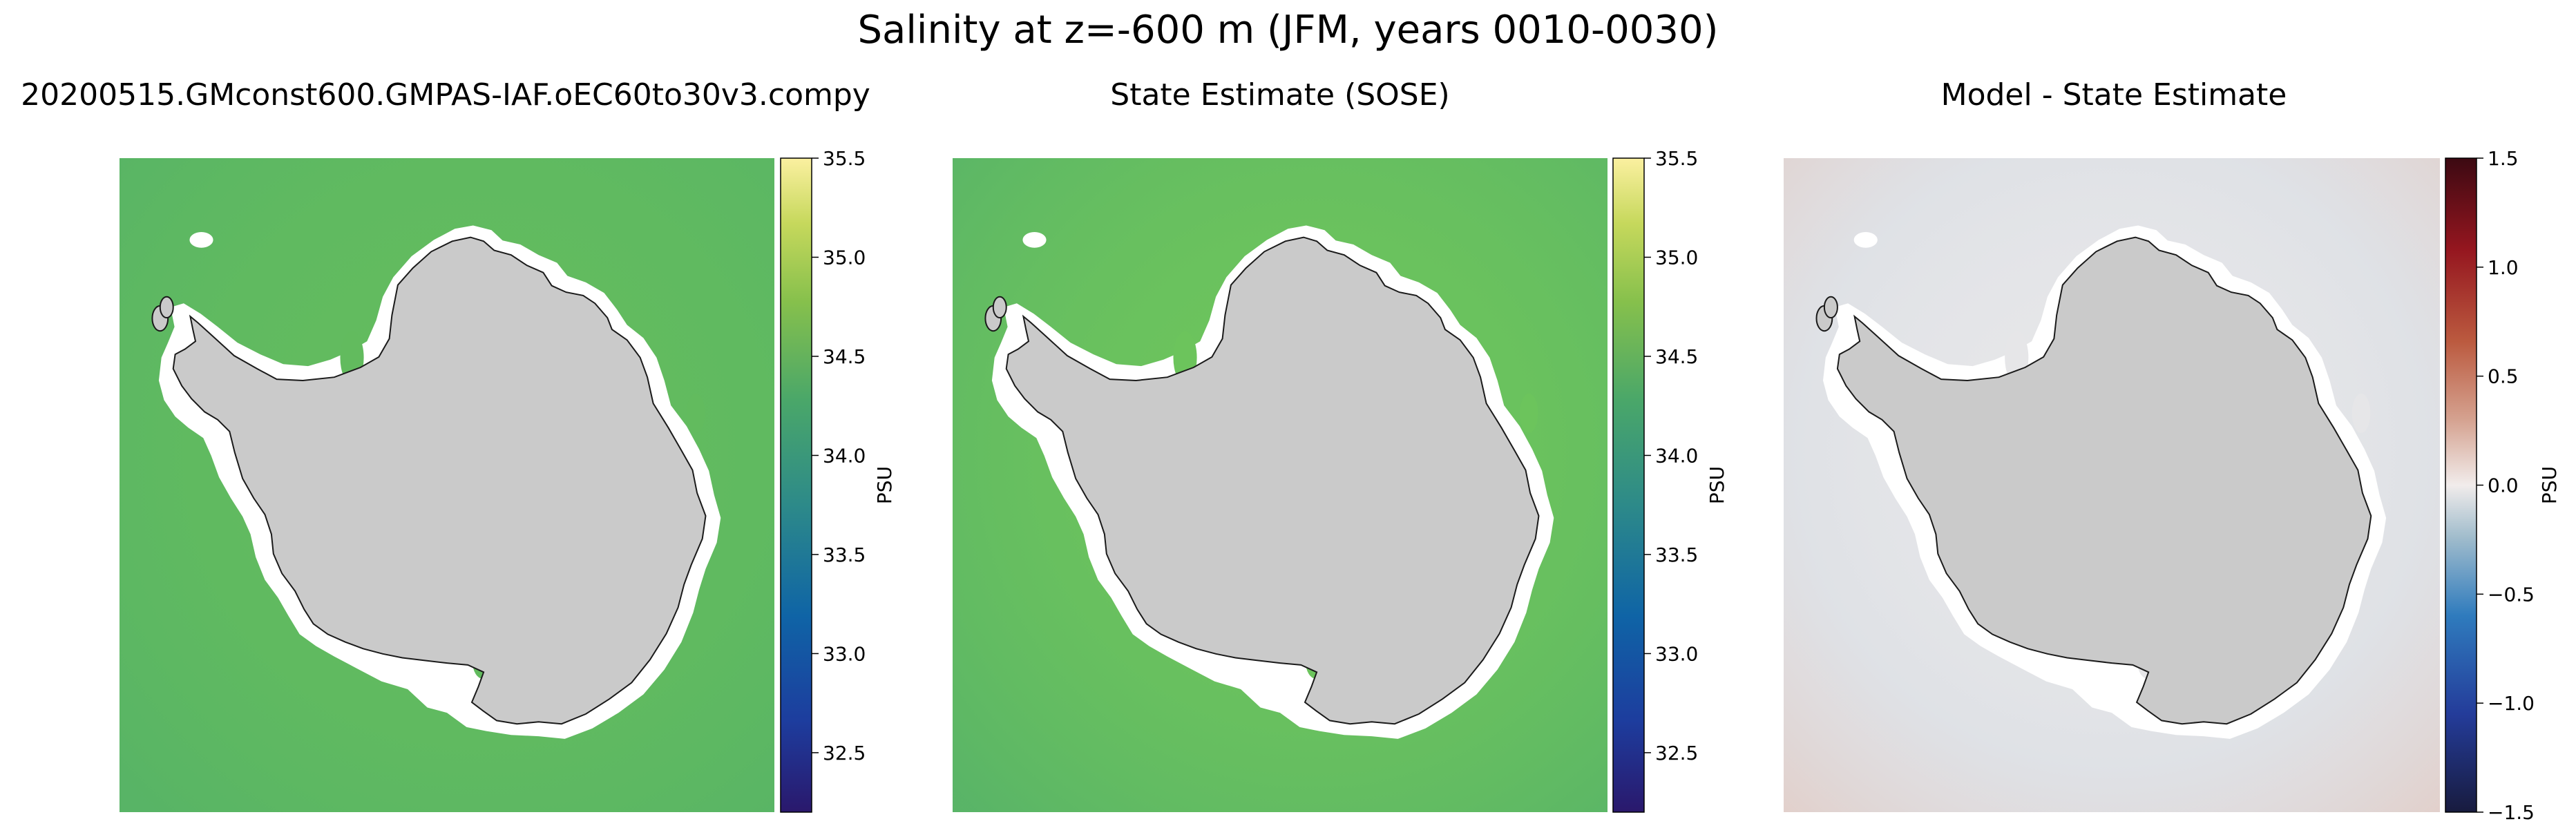 The height and width of the screenshot is (837, 2576). I want to click on colorbar-3: 1.5 1.0 0.5 0.0 −0.5 −1.0 −1.5 PSU, so click(2503, 485).